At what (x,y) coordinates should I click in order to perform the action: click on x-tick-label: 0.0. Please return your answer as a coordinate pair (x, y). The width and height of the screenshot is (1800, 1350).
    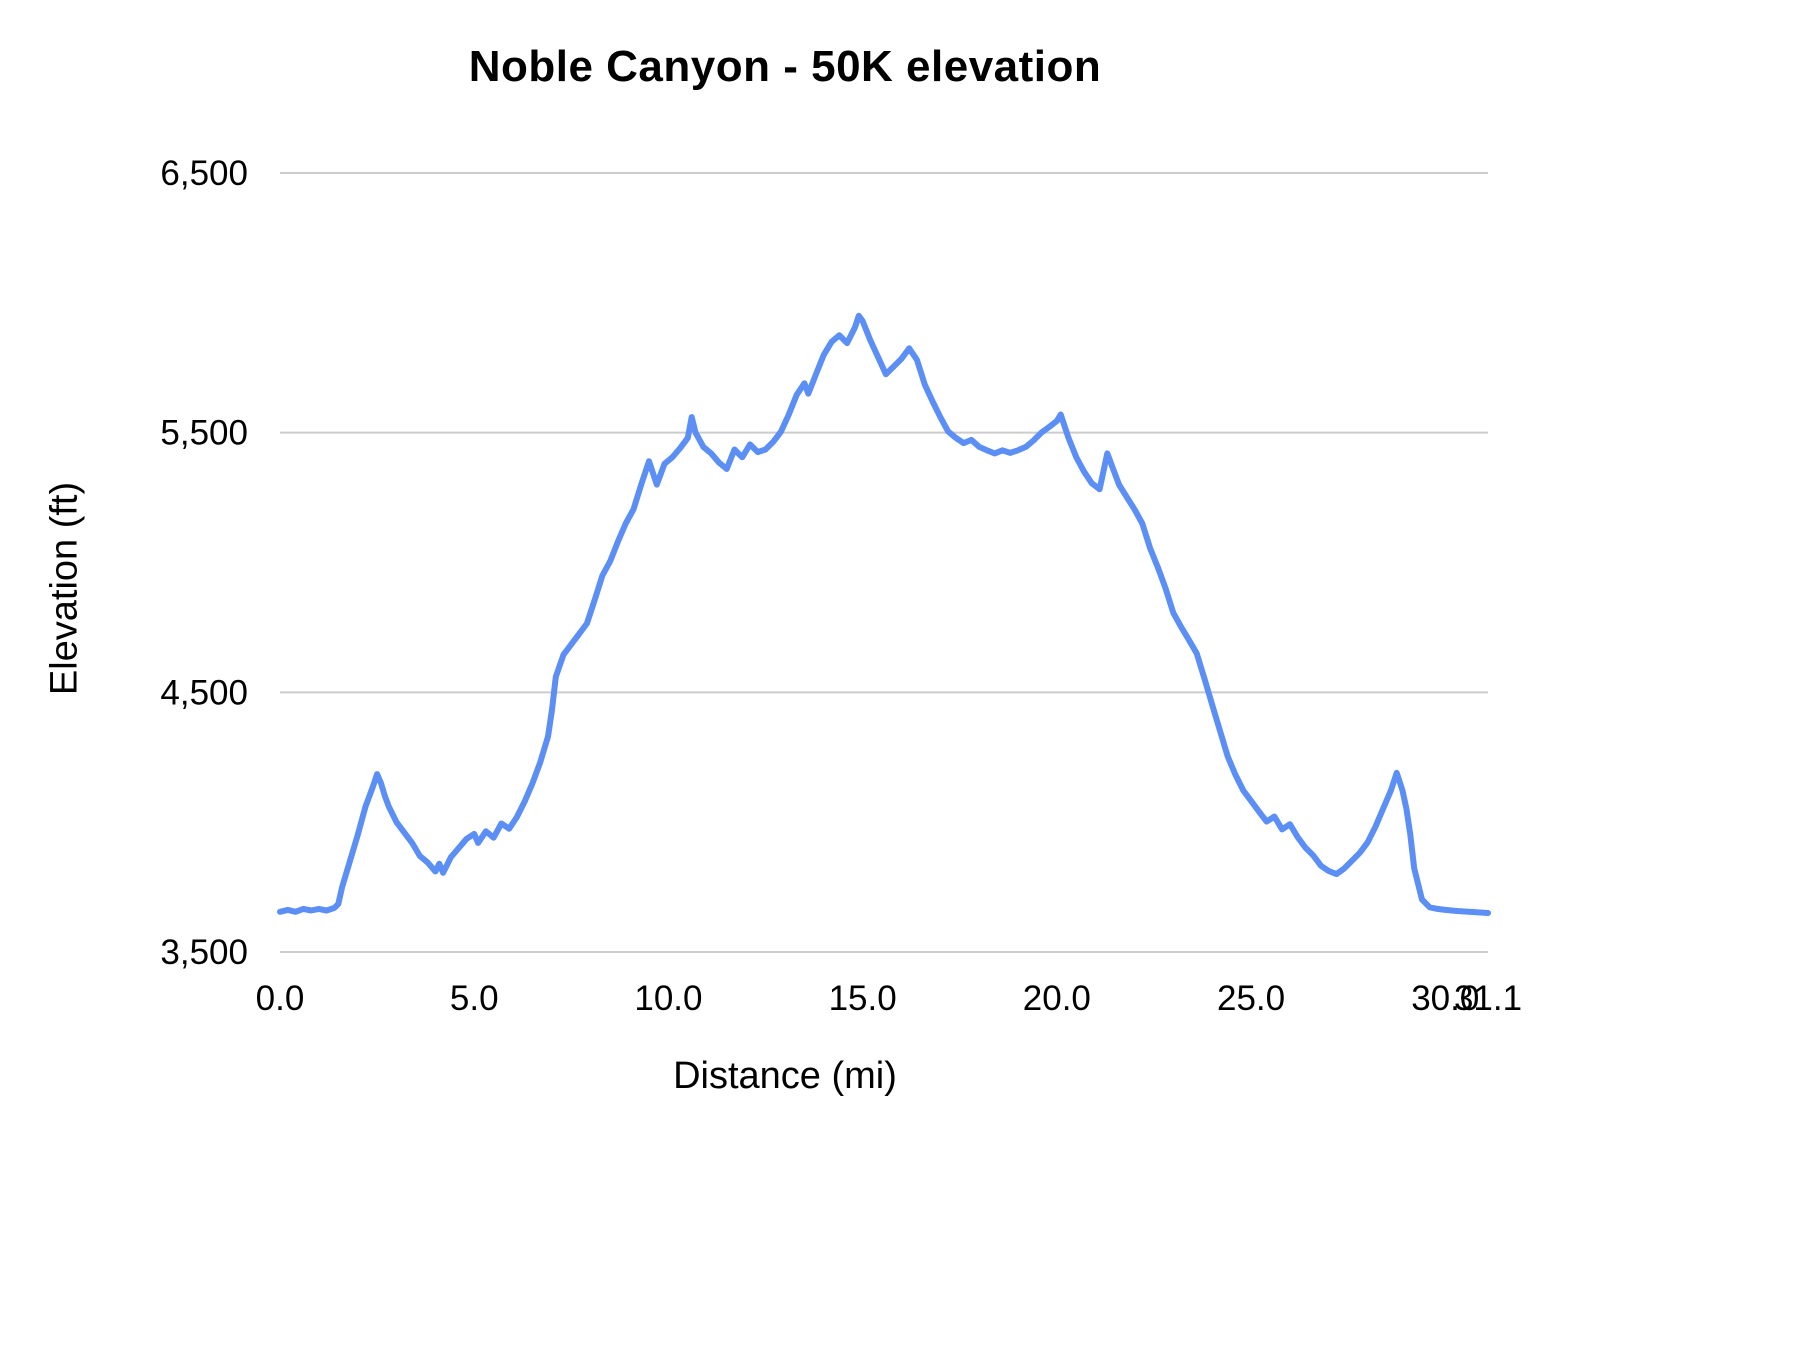
    Looking at the image, I should click on (280, 998).